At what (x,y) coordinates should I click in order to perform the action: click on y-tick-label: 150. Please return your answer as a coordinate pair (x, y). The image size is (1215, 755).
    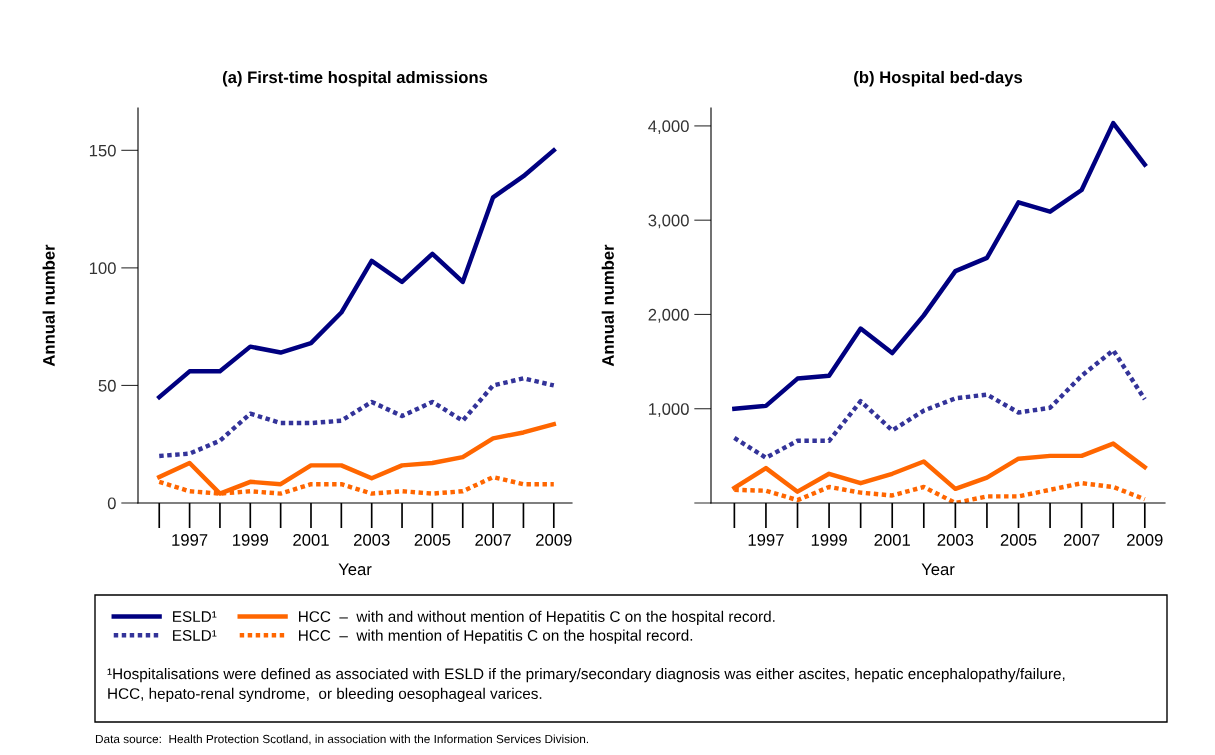
    Looking at the image, I should click on (102, 150).